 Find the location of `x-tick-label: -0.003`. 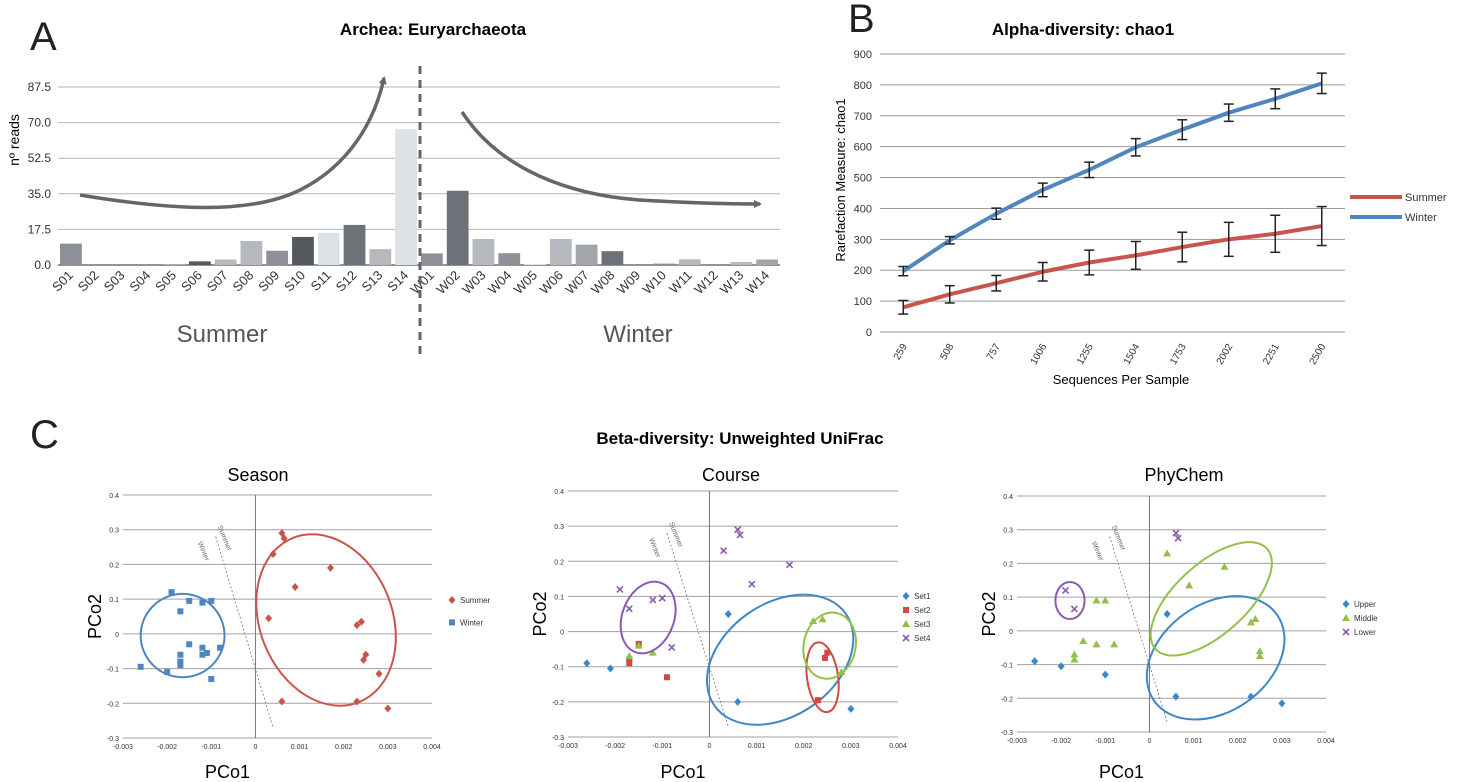

x-tick-label: -0.003 is located at coordinates (123, 747).